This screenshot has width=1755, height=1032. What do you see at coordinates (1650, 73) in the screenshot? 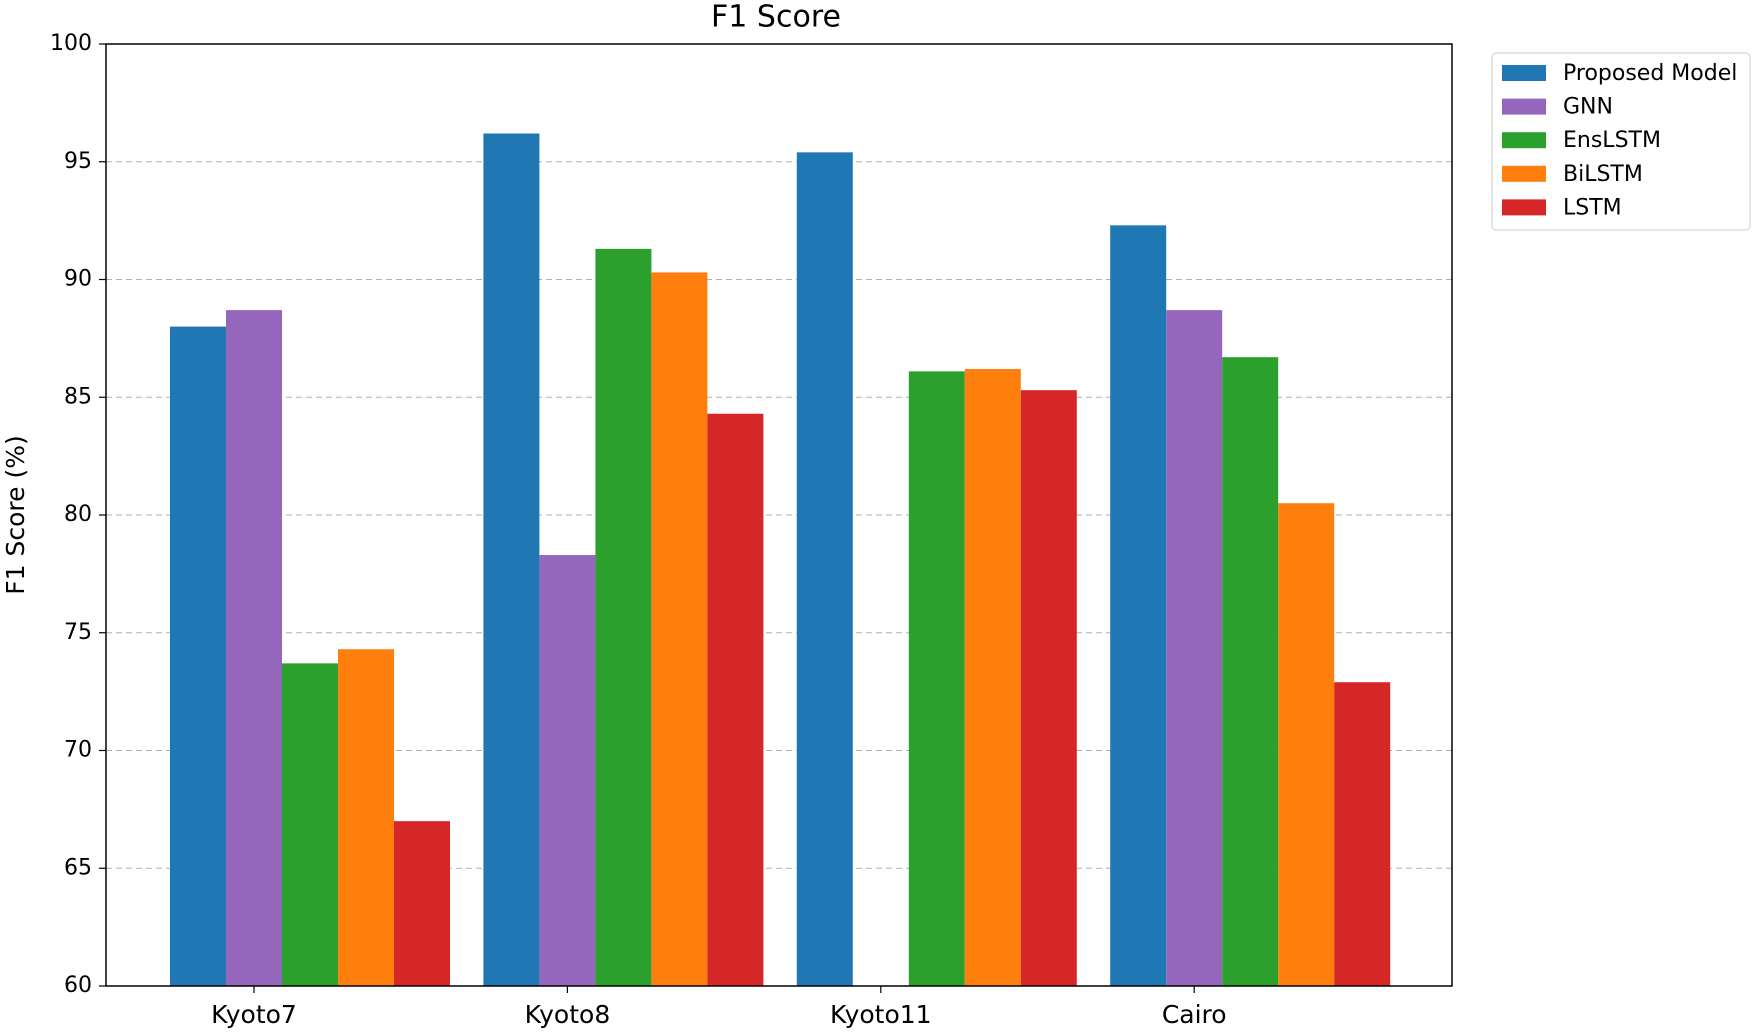
I see `legend-label: Proposed Model` at bounding box center [1650, 73].